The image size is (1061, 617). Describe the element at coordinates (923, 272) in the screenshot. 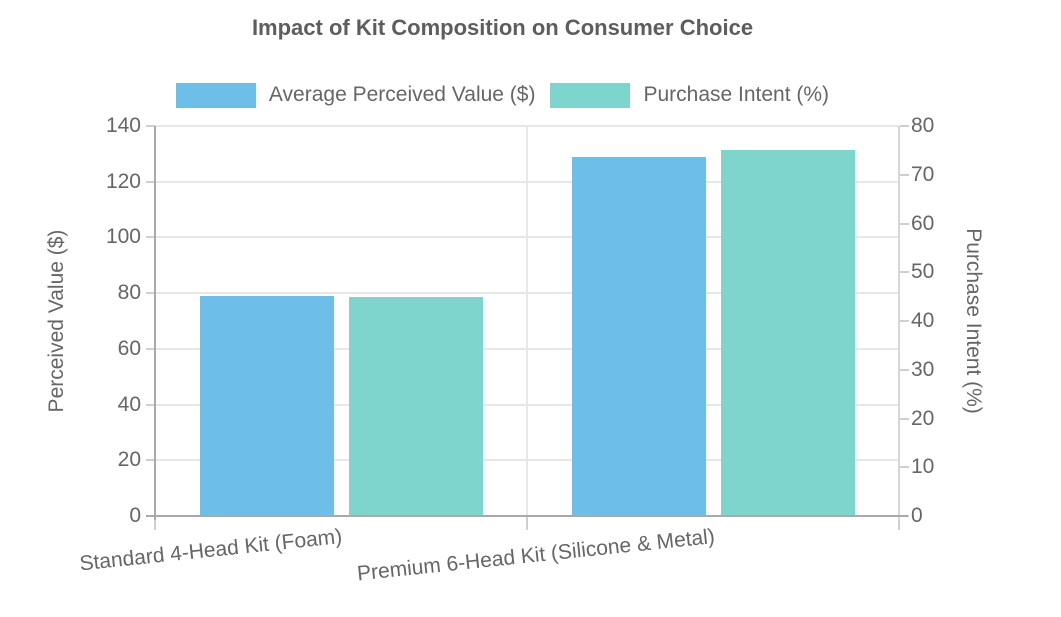

I see `right-tick-label: 50` at that location.